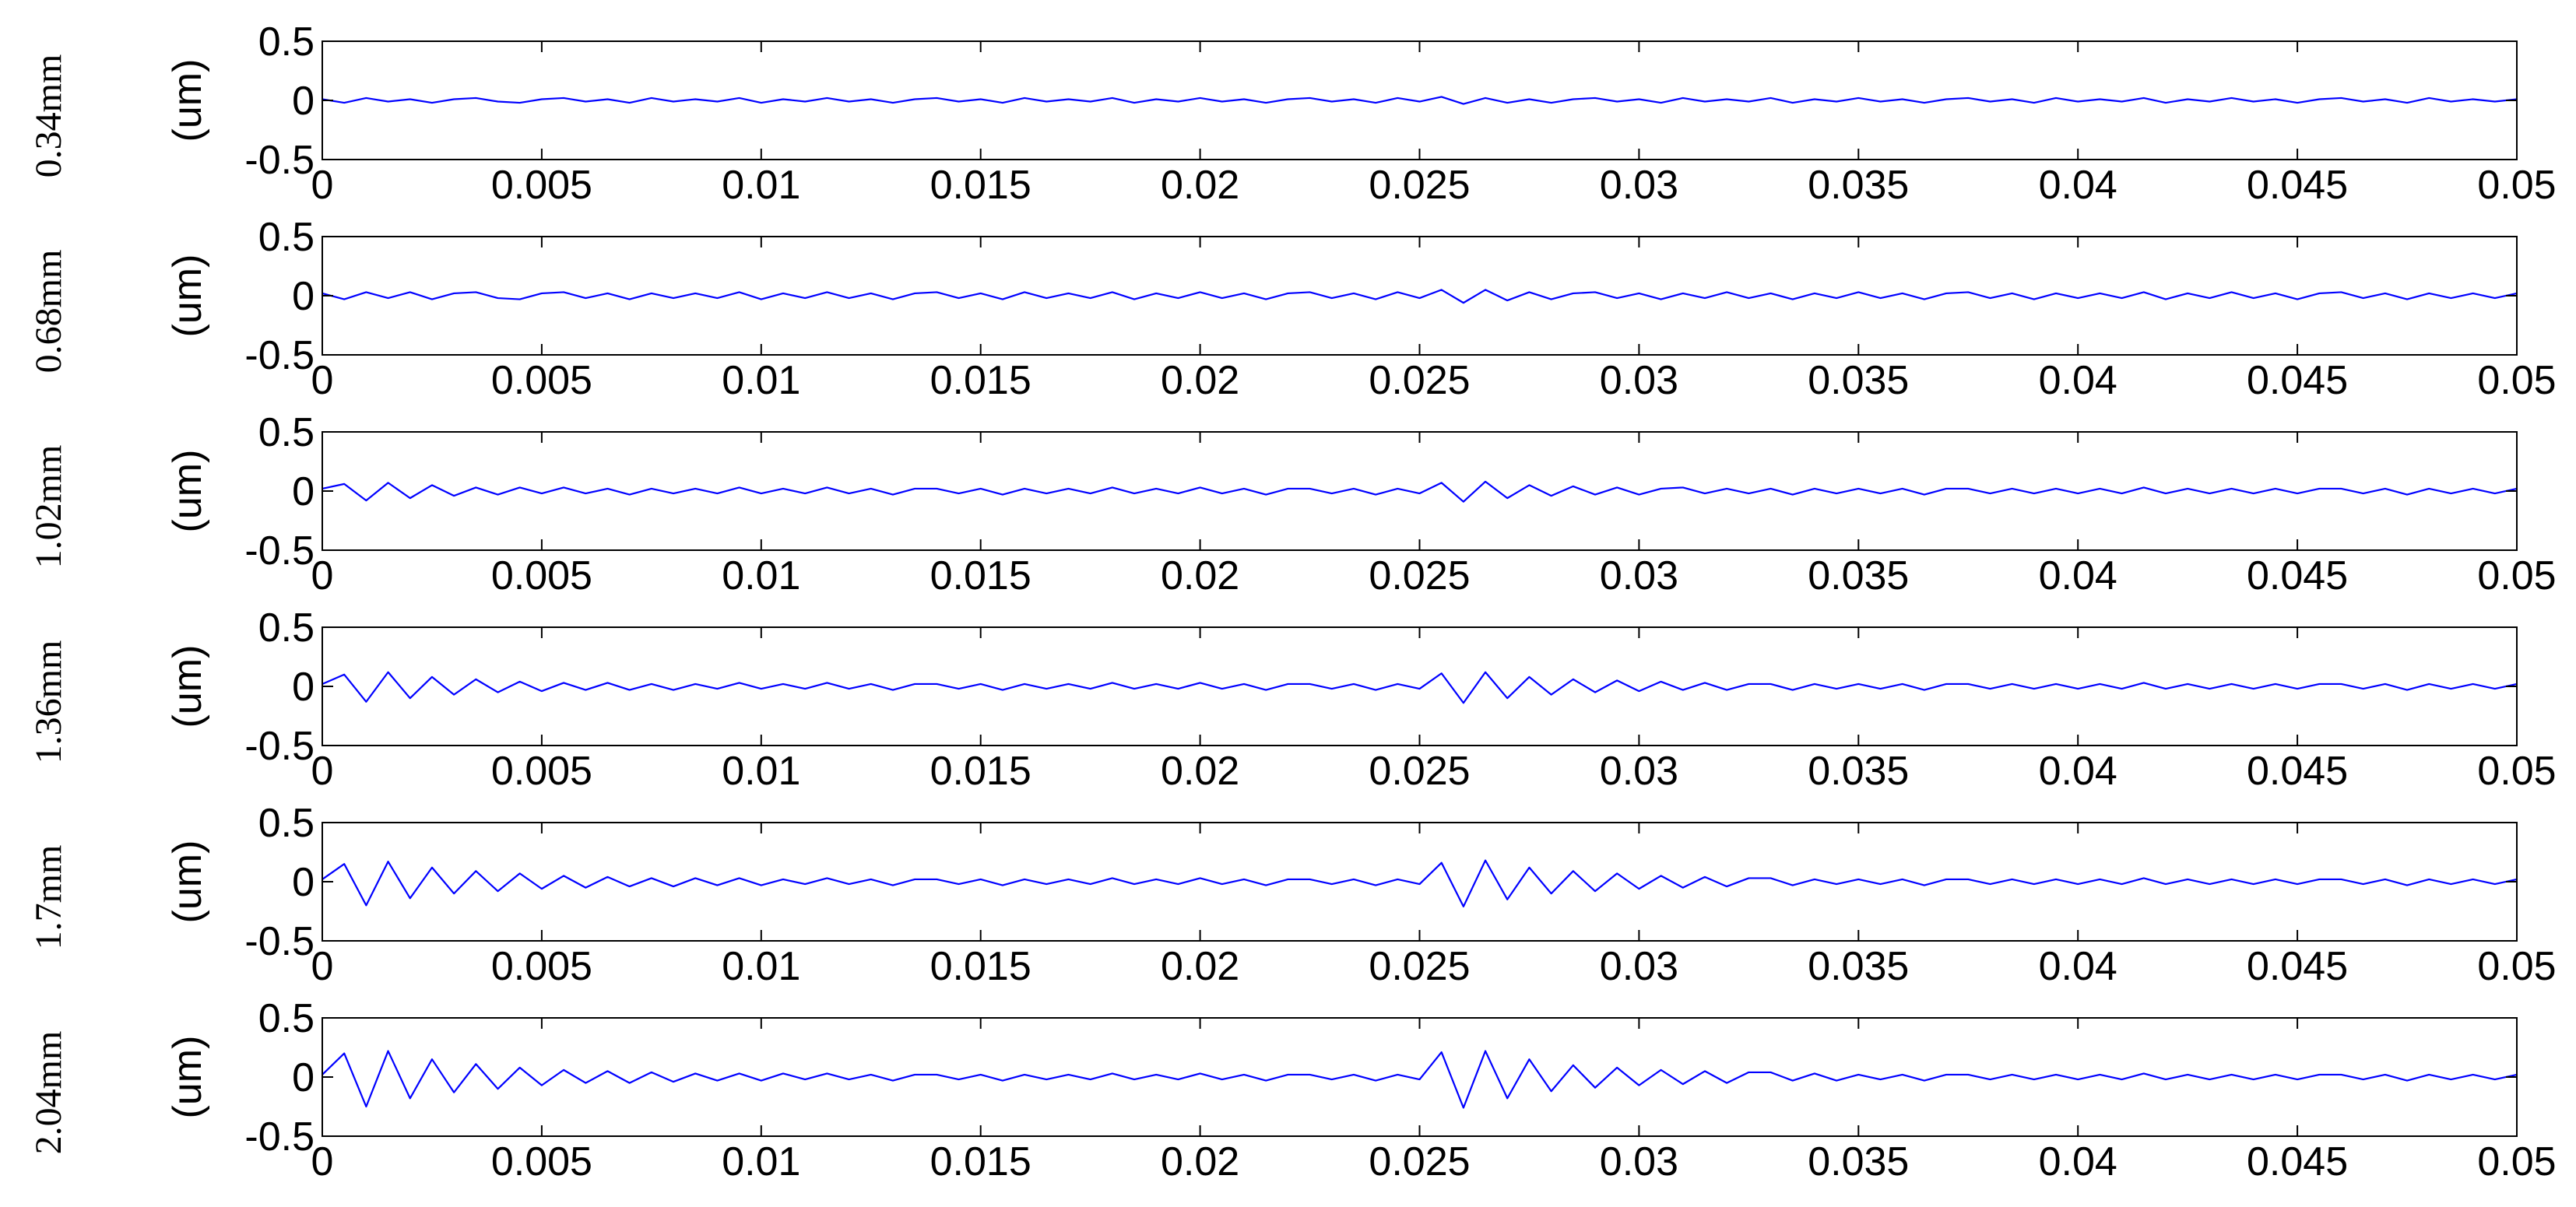 This screenshot has width=2576, height=1207. Describe the element at coordinates (48, 897) in the screenshot. I see `side-label: 1.7mm` at that location.